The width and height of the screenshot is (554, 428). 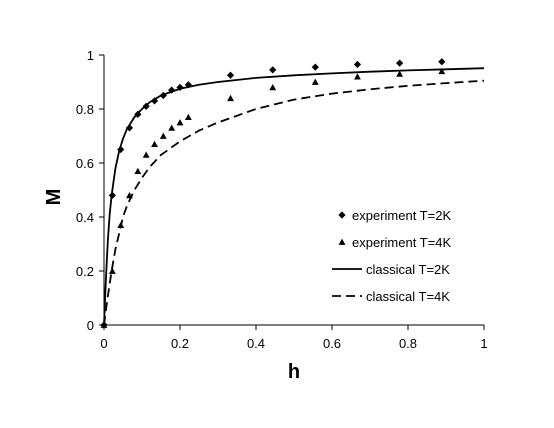 I want to click on legend-item: experiment T=4K, so click(x=394, y=242).